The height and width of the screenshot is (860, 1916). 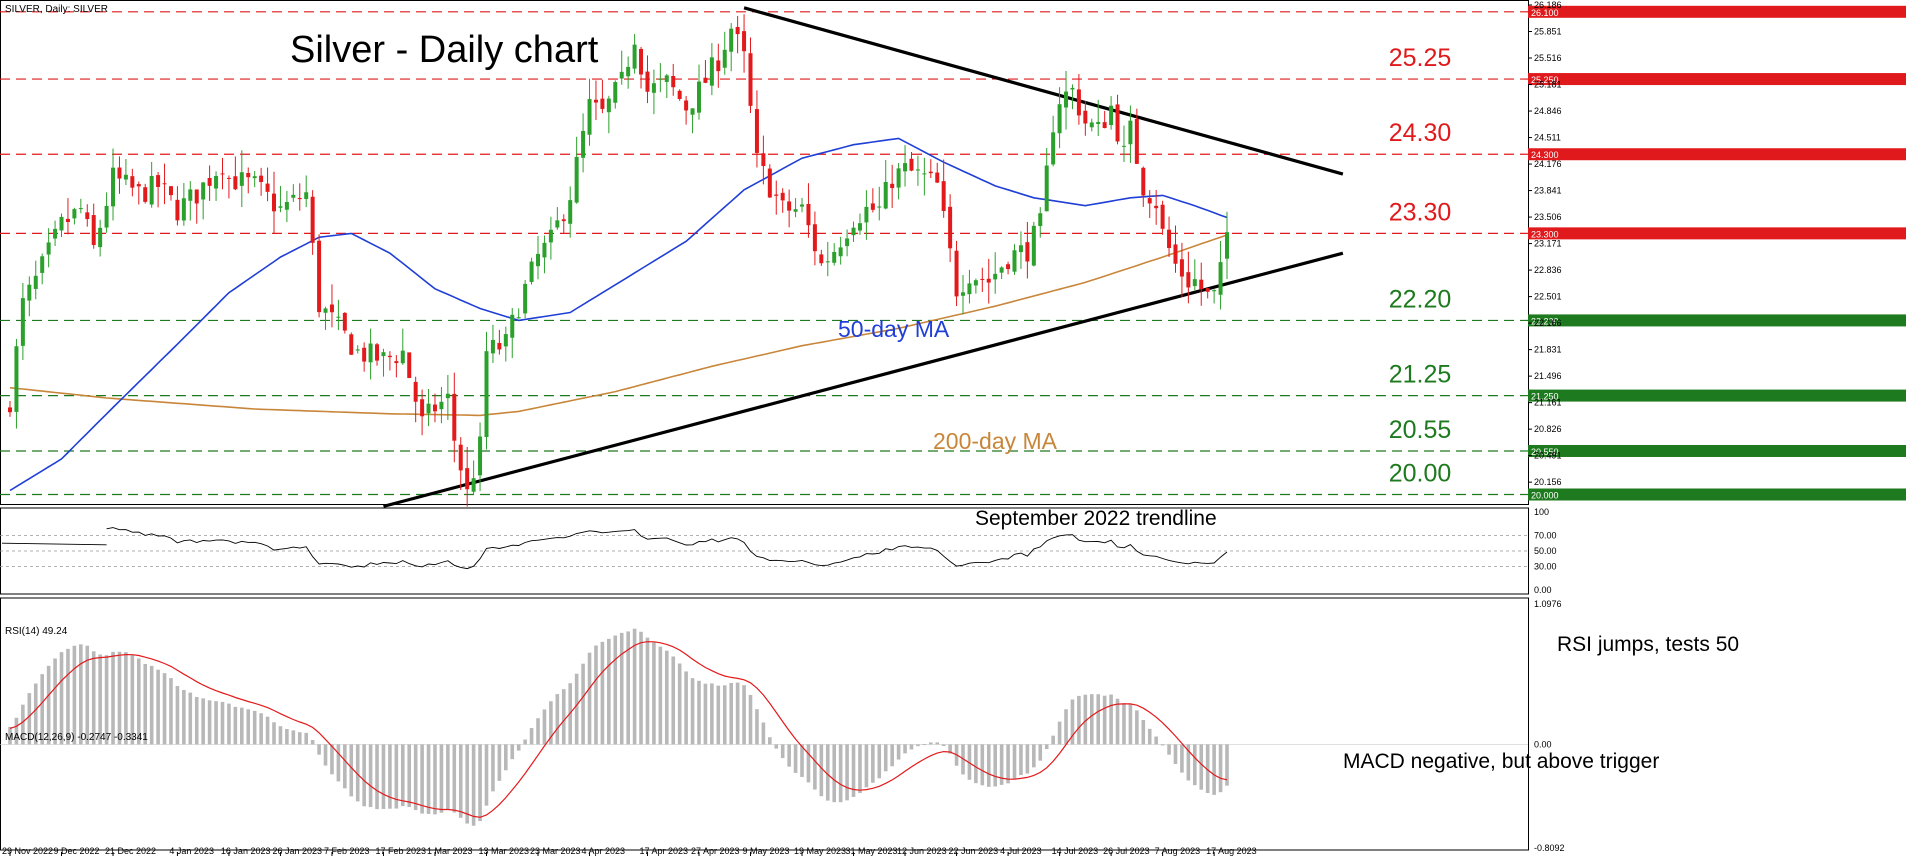 What do you see at coordinates (77, 851) in the screenshot?
I see `date-tick-label: 9 Dec 2022` at bounding box center [77, 851].